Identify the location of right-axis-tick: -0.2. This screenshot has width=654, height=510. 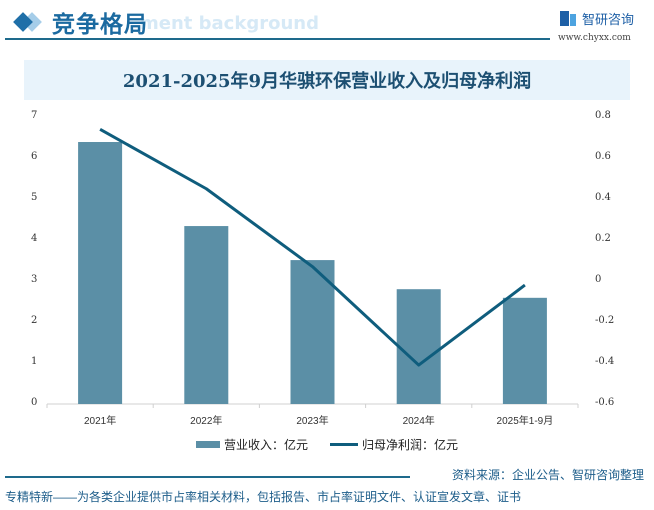
(605, 320).